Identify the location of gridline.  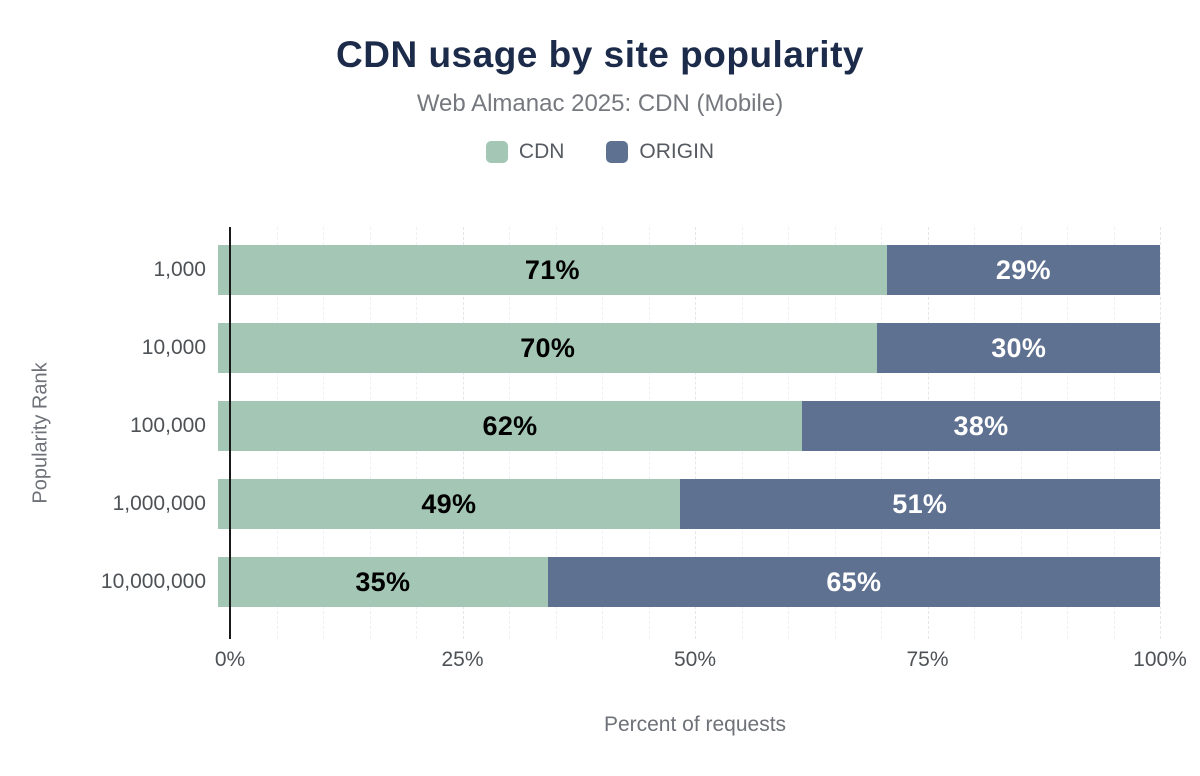
(1160, 433).